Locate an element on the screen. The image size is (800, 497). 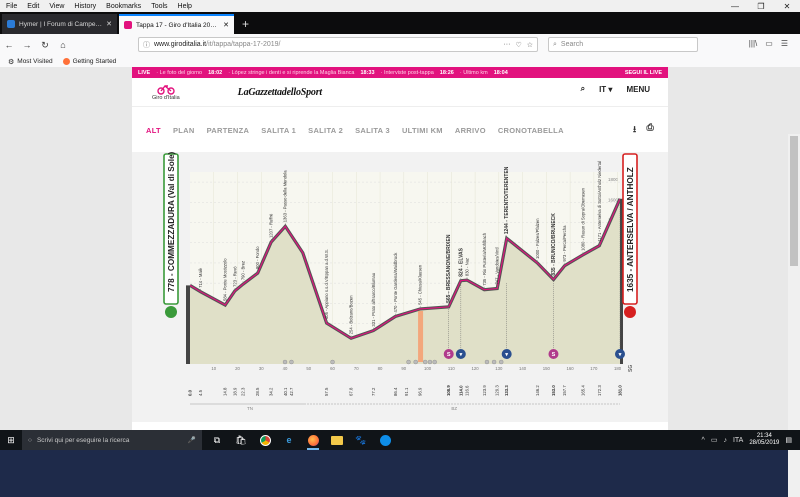
stage-tab-salita-2: SALITA 2 is located at coordinates (326, 130).